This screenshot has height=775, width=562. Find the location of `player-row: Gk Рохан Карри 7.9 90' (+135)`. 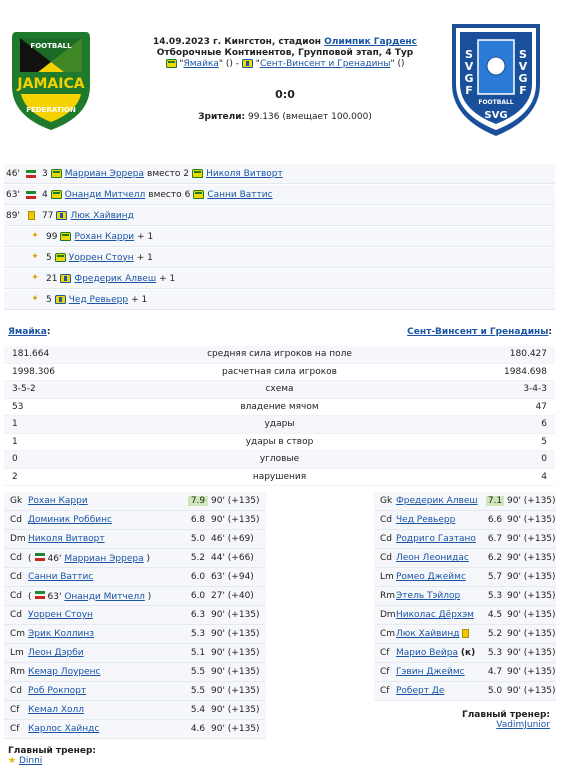

player-row: Gk Рохан Карри 7.9 90' (+135) is located at coordinates (135, 501).